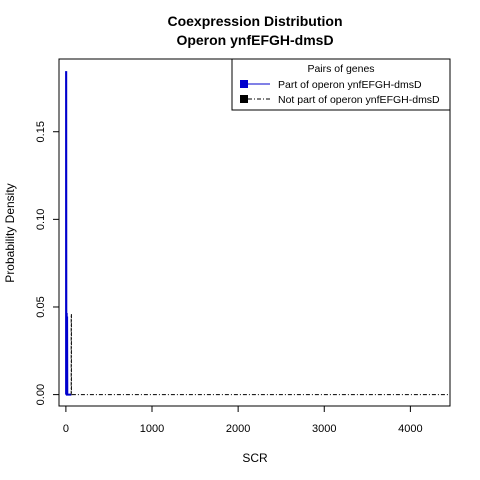 The width and height of the screenshot is (480, 480). I want to click on legend-swatch-operon, so click(244, 84).